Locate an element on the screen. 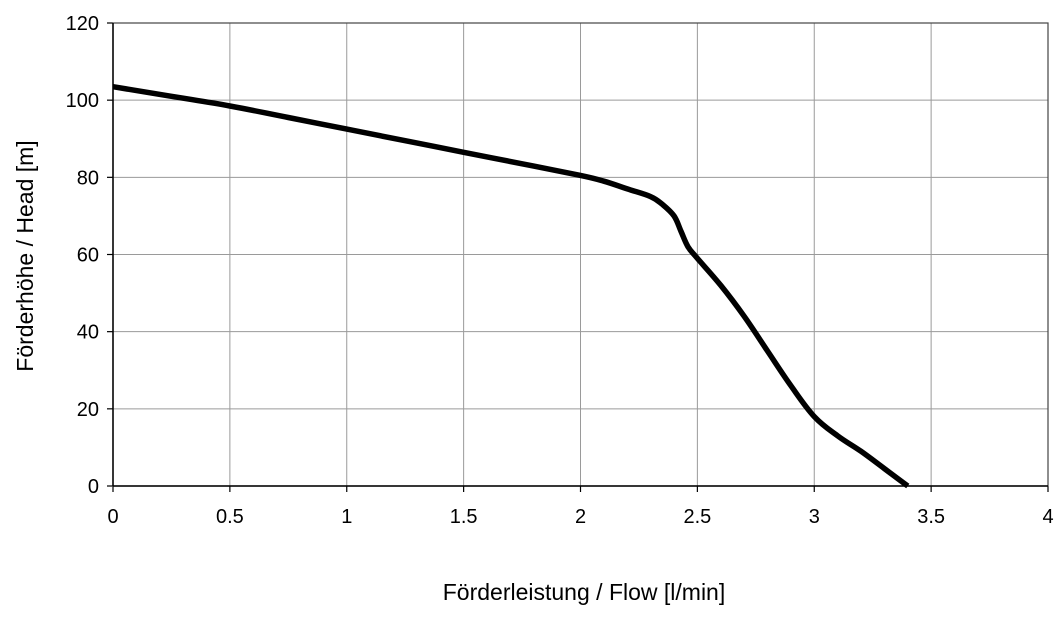 This screenshot has height=620, width=1055. x-tick-label: 1 is located at coordinates (346, 517).